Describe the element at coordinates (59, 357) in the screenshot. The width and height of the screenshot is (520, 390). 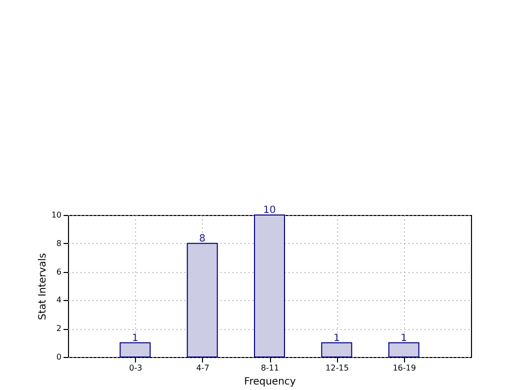
I see `y-tick-label: 0` at that location.